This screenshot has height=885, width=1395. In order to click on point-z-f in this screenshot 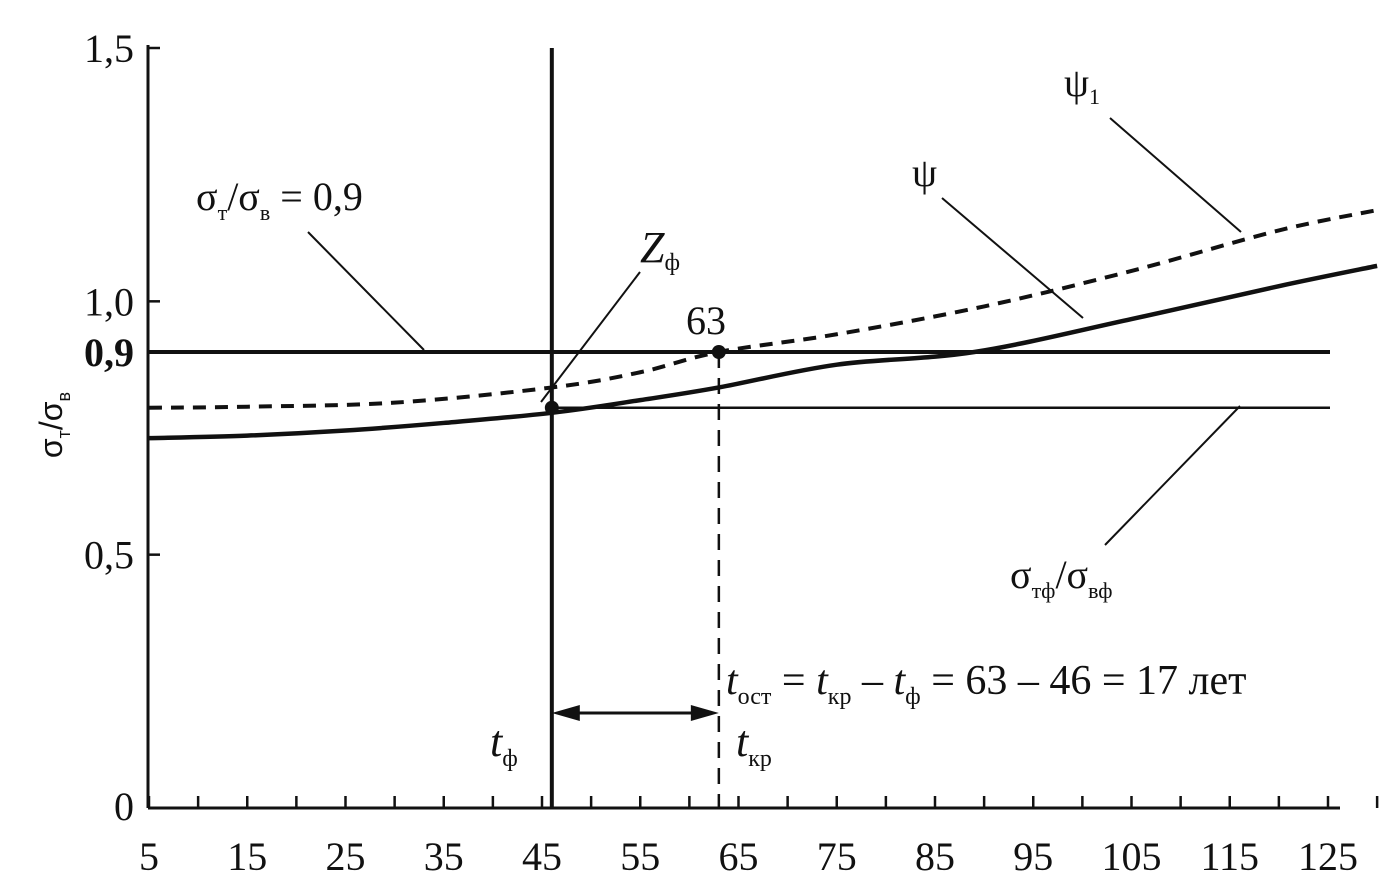, I will do `click(551, 407)`.